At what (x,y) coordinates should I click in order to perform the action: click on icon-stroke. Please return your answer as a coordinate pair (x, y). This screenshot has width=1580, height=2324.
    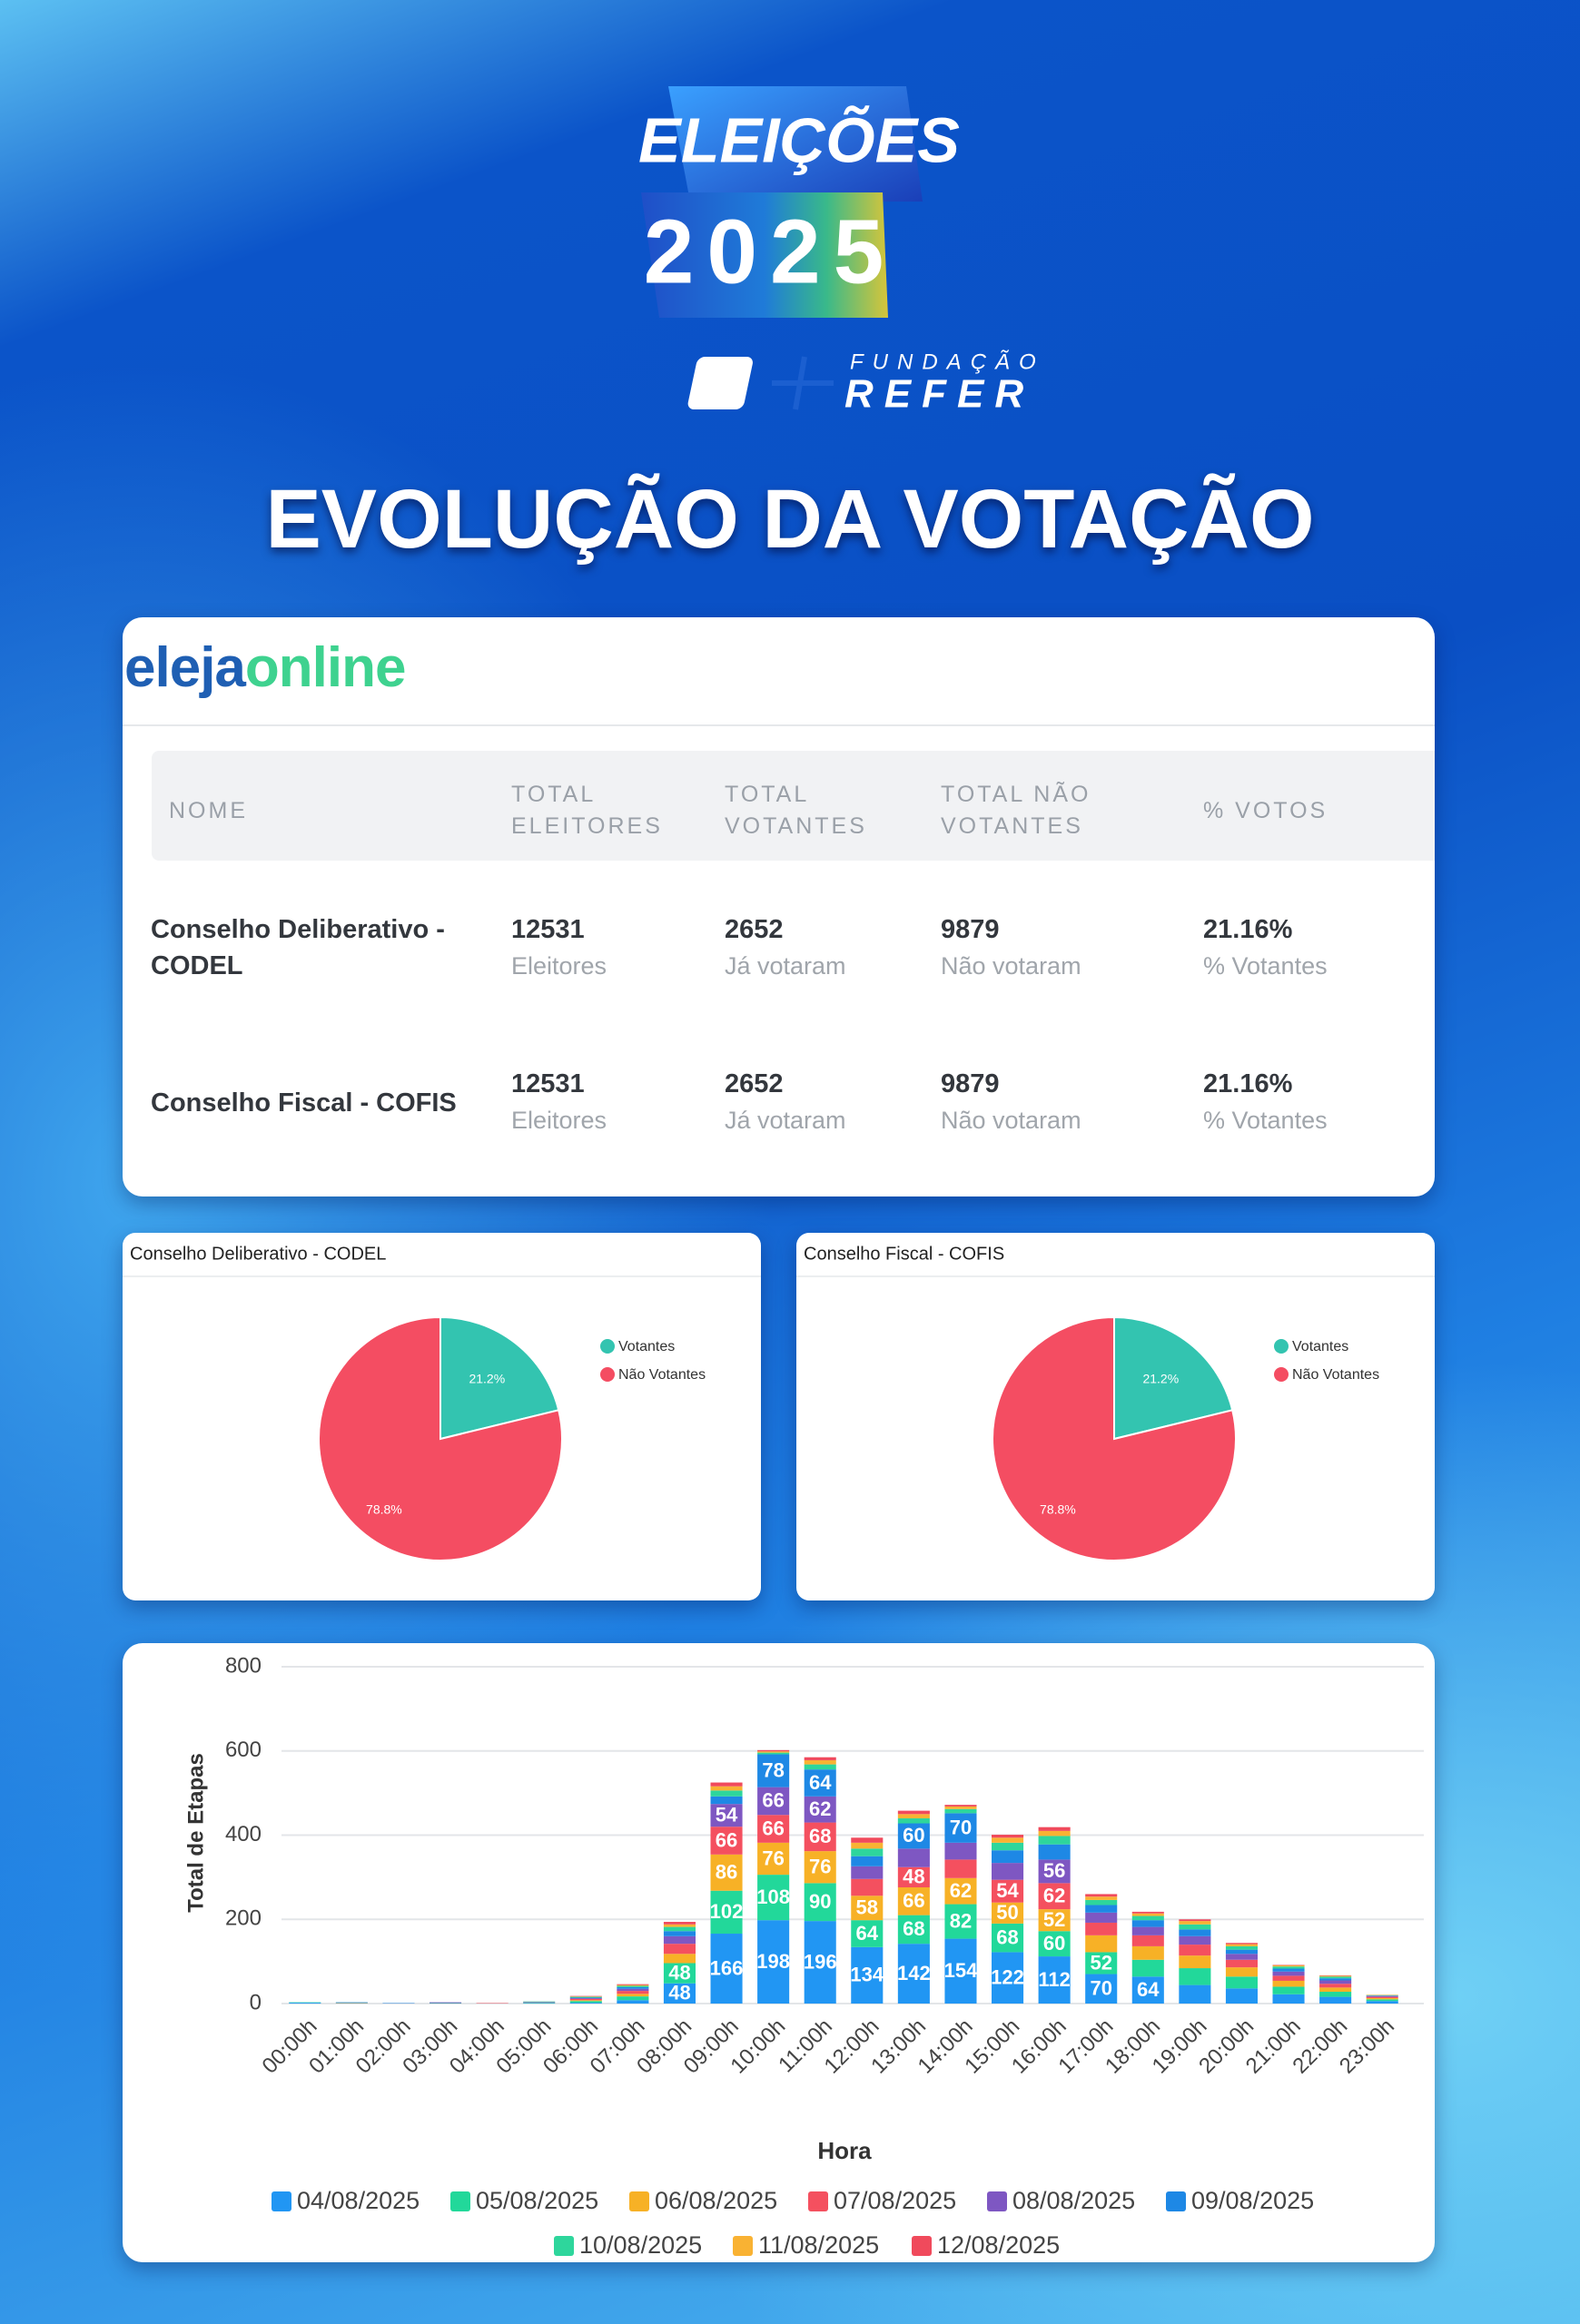
    Looking at the image, I should click on (800, 383).